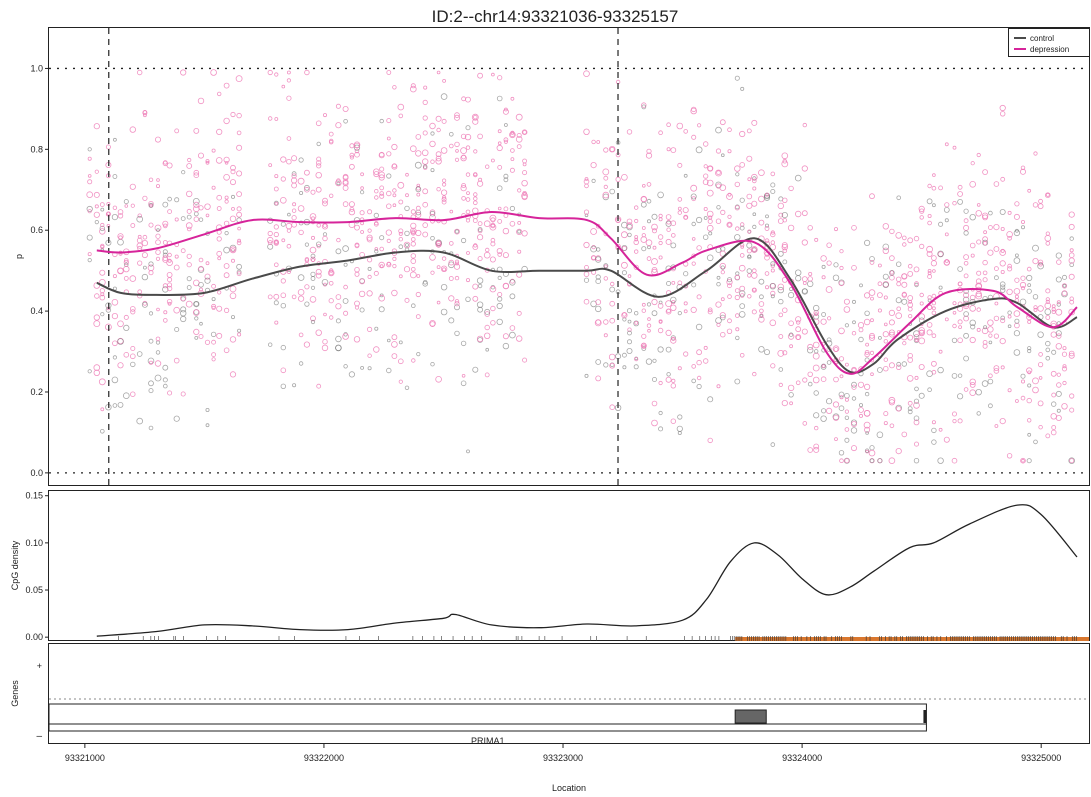  I want to click on density-axis-tick-label: 0.15, so click(34, 496).